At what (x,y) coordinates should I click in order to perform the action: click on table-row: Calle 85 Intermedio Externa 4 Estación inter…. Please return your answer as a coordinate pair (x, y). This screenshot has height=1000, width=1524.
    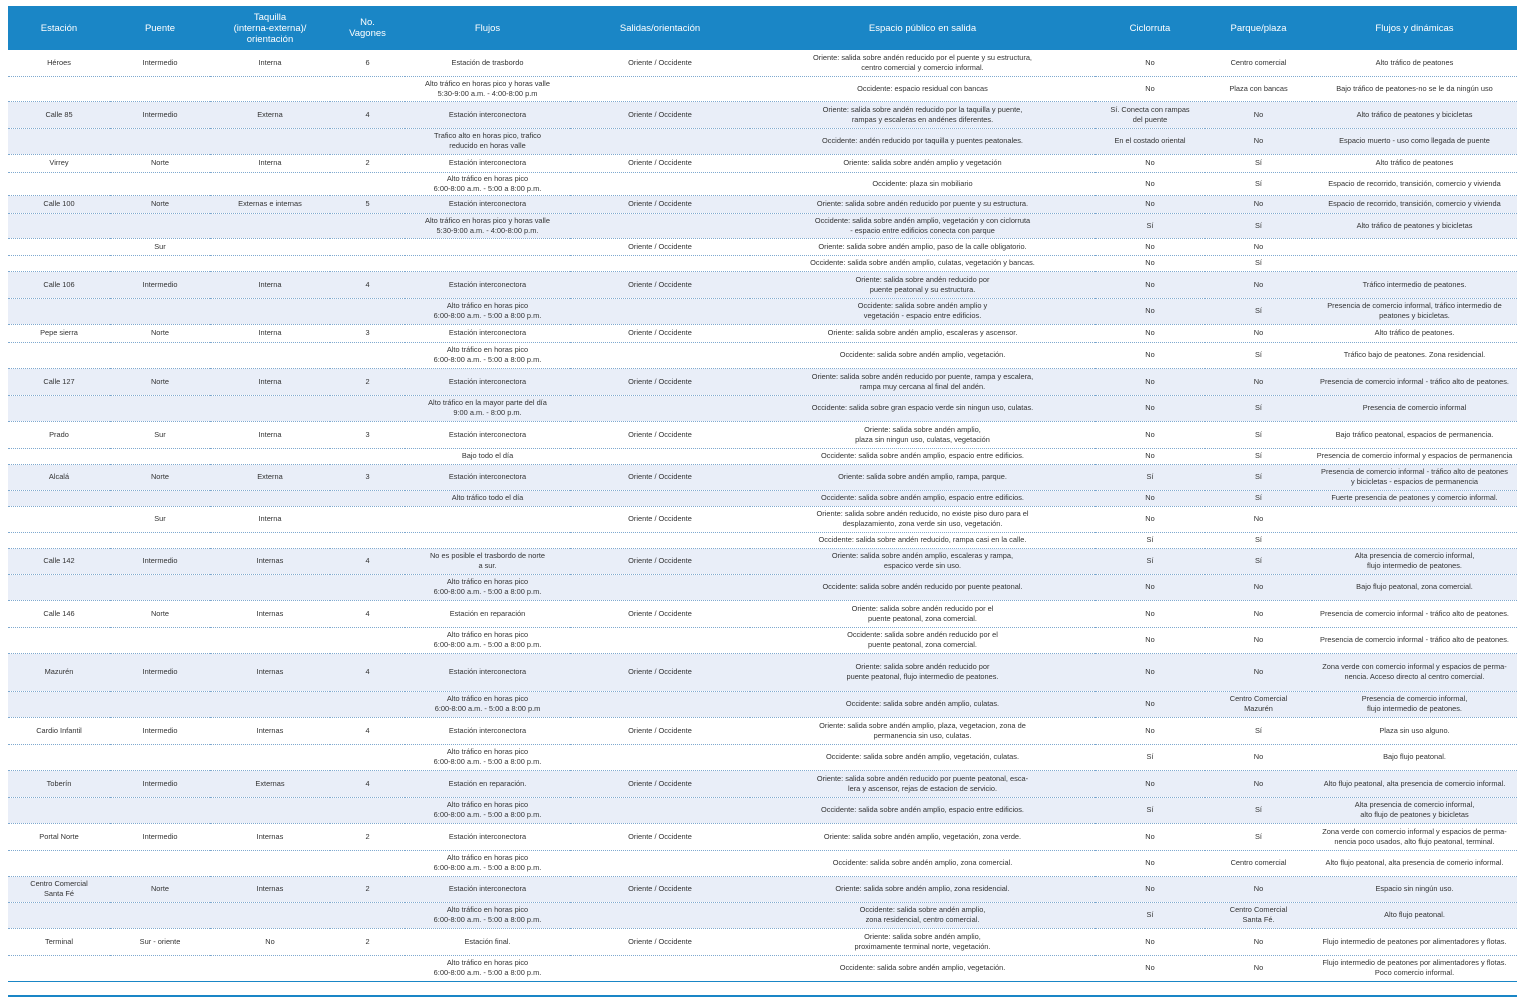
    Looking at the image, I should click on (762, 115).